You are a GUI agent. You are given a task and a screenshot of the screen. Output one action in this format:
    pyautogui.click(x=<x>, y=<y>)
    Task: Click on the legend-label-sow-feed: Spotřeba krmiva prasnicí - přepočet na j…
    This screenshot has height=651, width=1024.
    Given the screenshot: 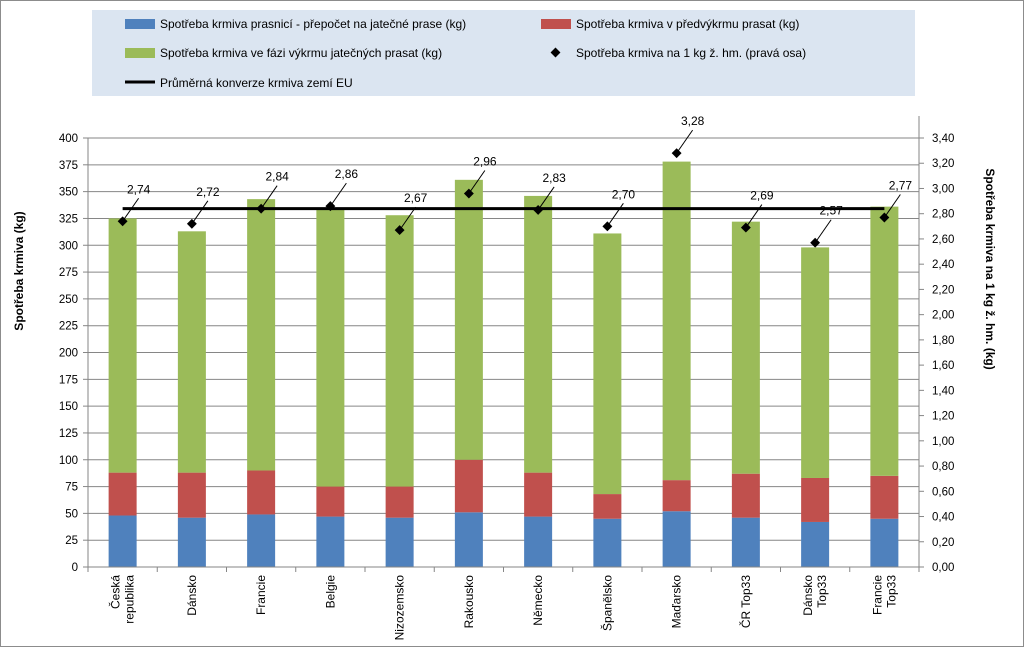 What is the action you would take?
    pyautogui.click(x=313, y=24)
    